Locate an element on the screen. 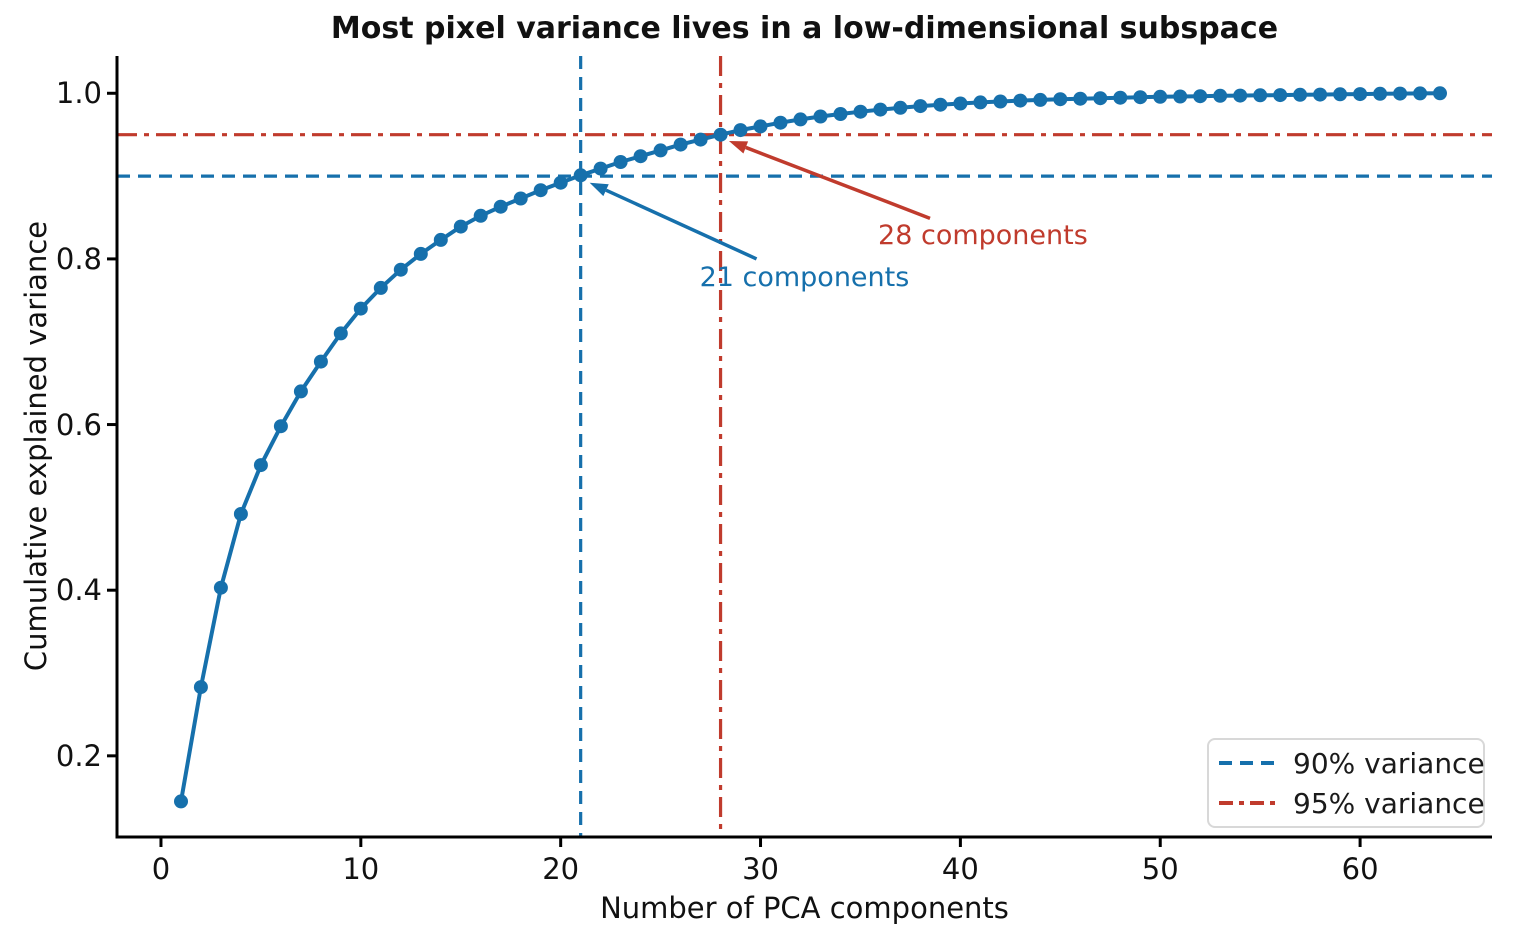  legend: 90% variance 95% variance is located at coordinates (1346, 783).